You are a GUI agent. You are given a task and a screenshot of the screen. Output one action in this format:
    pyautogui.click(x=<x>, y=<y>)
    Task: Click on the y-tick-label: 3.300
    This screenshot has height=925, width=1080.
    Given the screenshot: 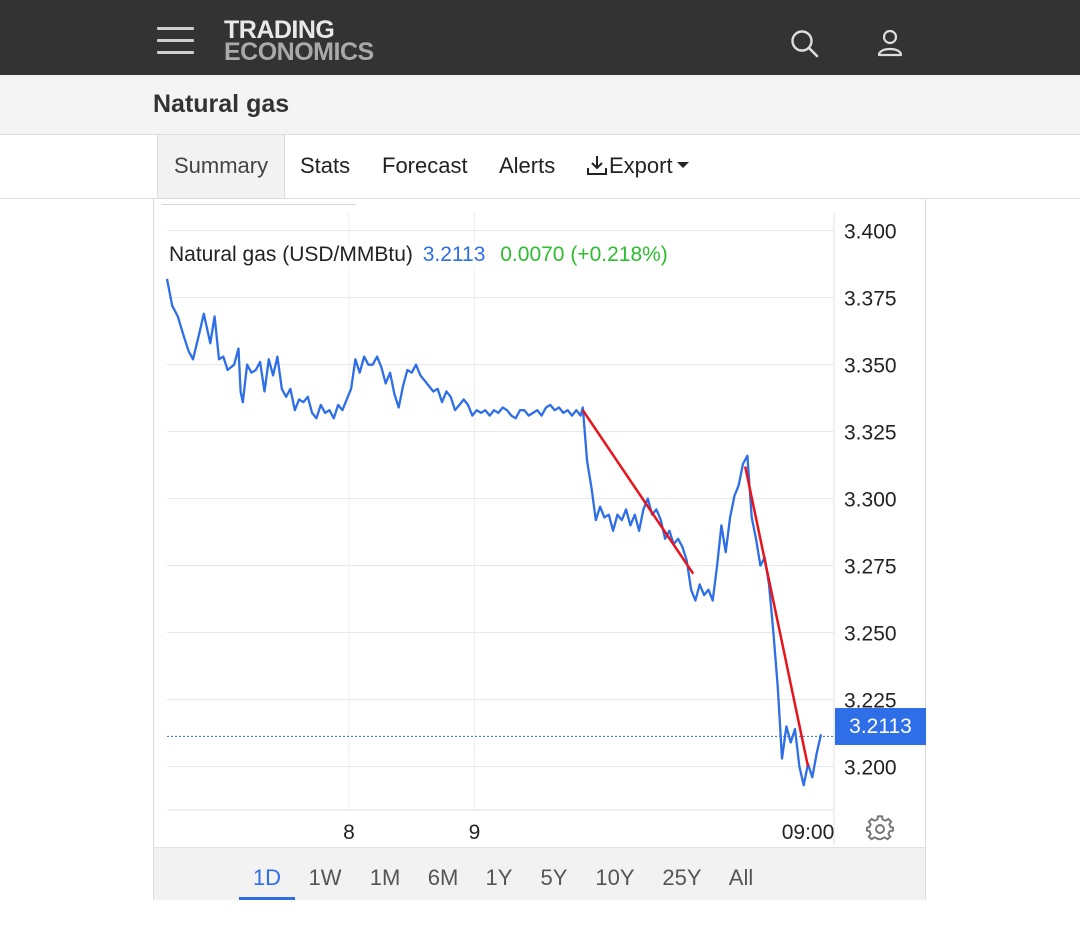 What is the action you would take?
    pyautogui.click(x=870, y=500)
    